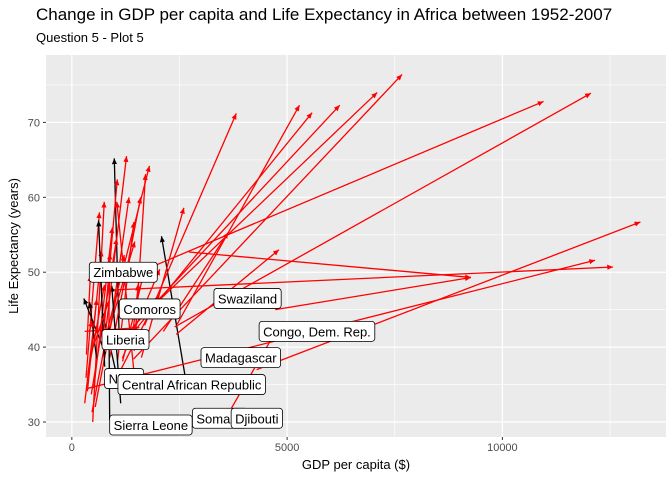 This screenshot has width=672, height=480. I want to click on country-label: Djibouti, so click(256, 418).